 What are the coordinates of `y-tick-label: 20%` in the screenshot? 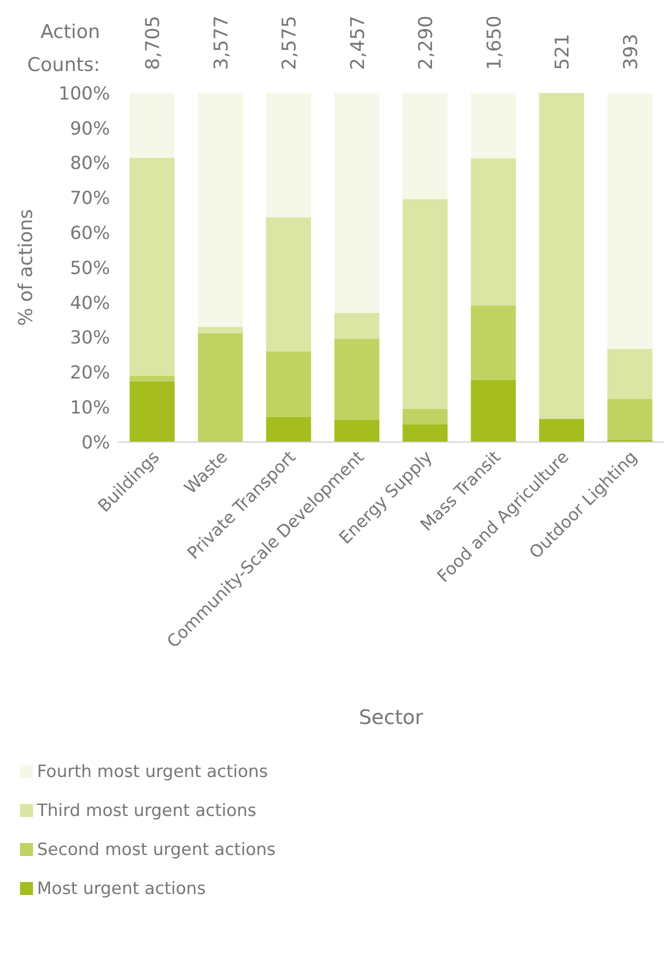 It's located at (90, 373).